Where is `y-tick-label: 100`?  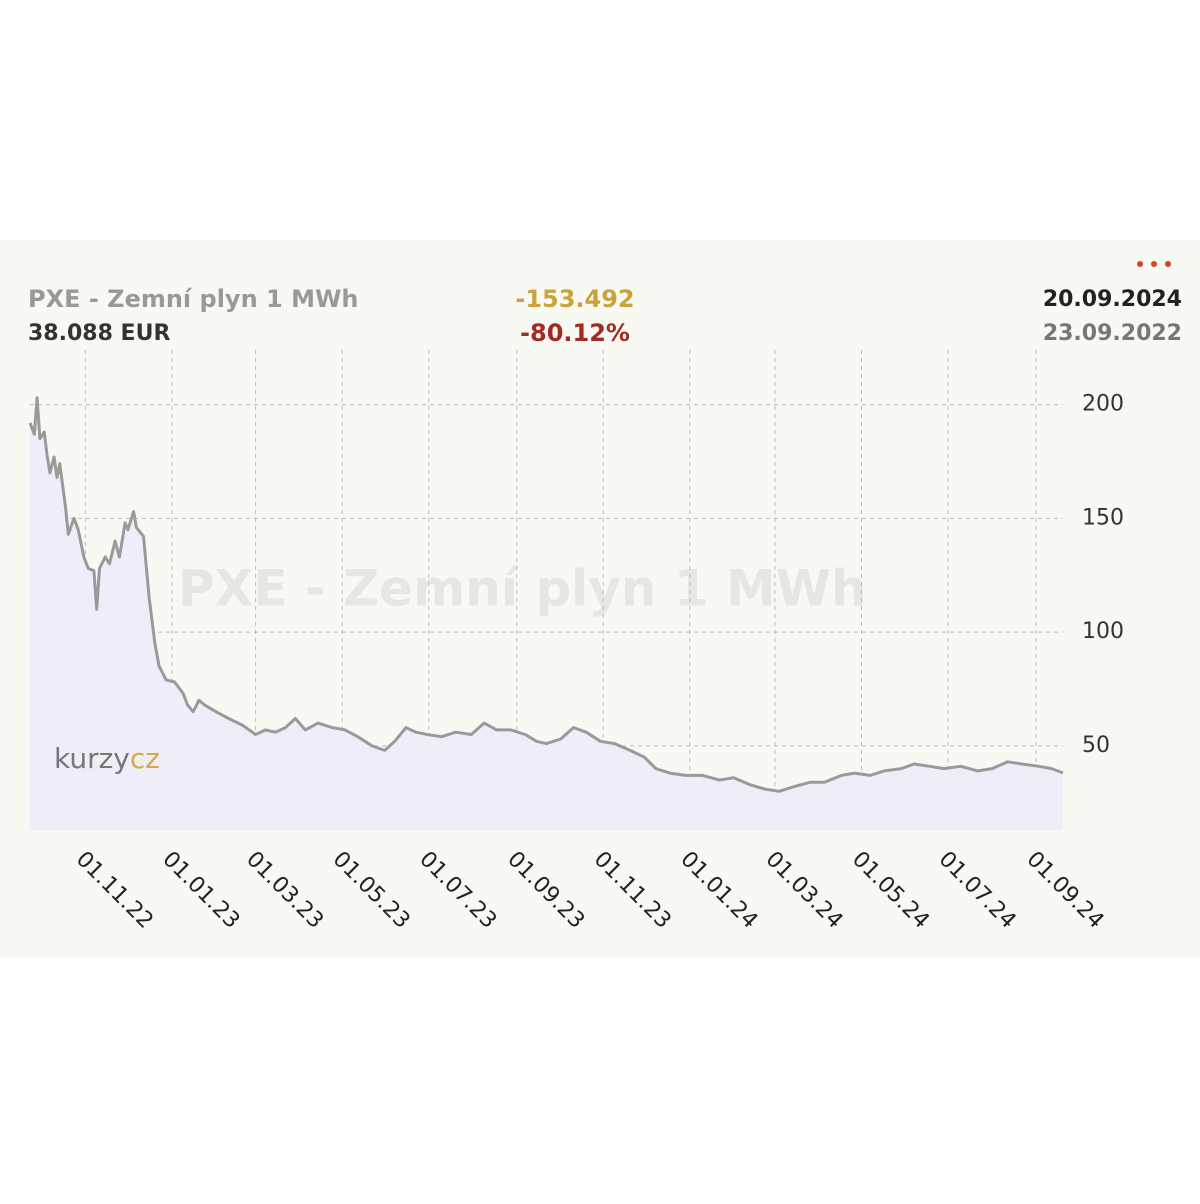
y-tick-label: 100 is located at coordinates (1103, 631).